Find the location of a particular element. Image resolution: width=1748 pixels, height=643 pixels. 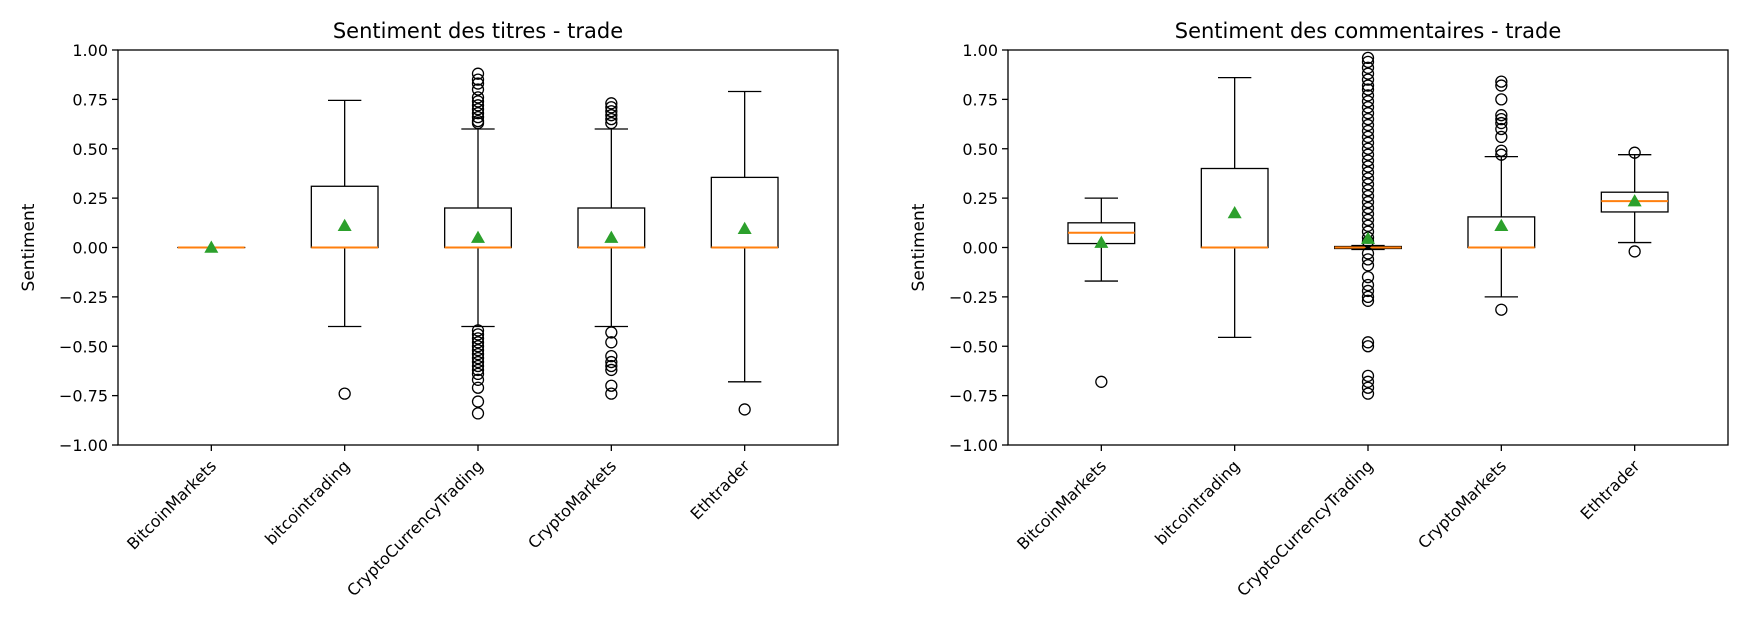

y-tick-label: 1.00 is located at coordinates (980, 50).